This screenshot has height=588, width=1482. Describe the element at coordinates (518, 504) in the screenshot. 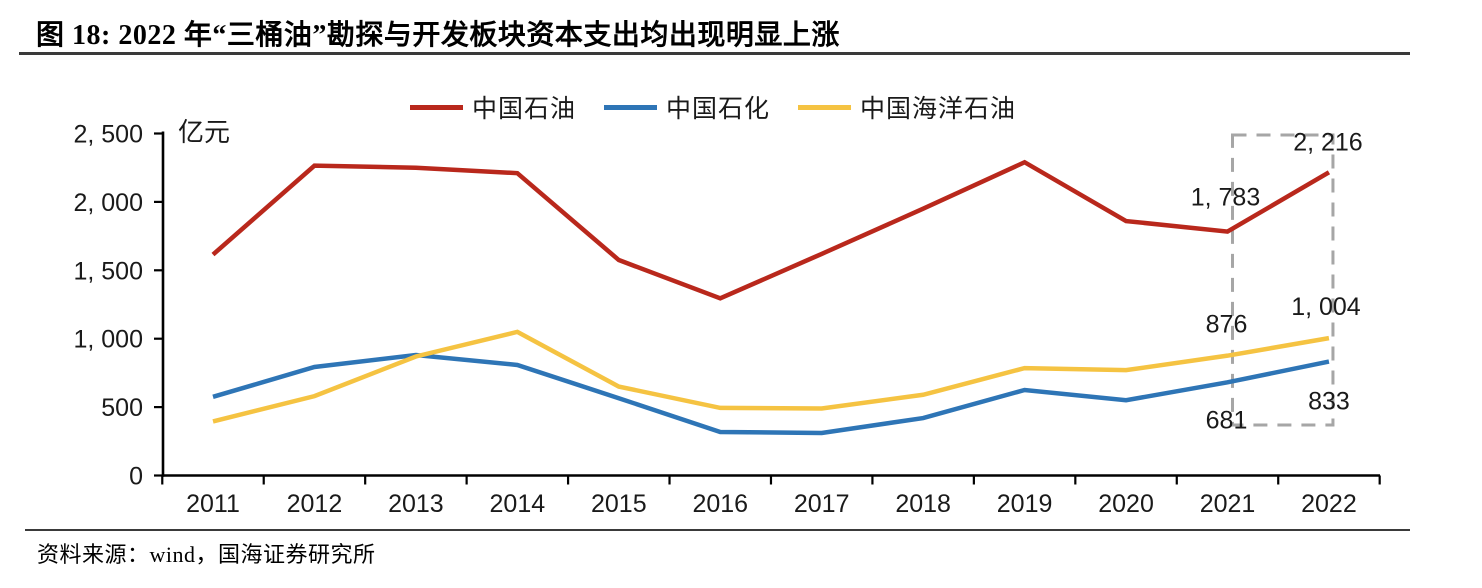

I see `x-tick-label: 2014` at that location.